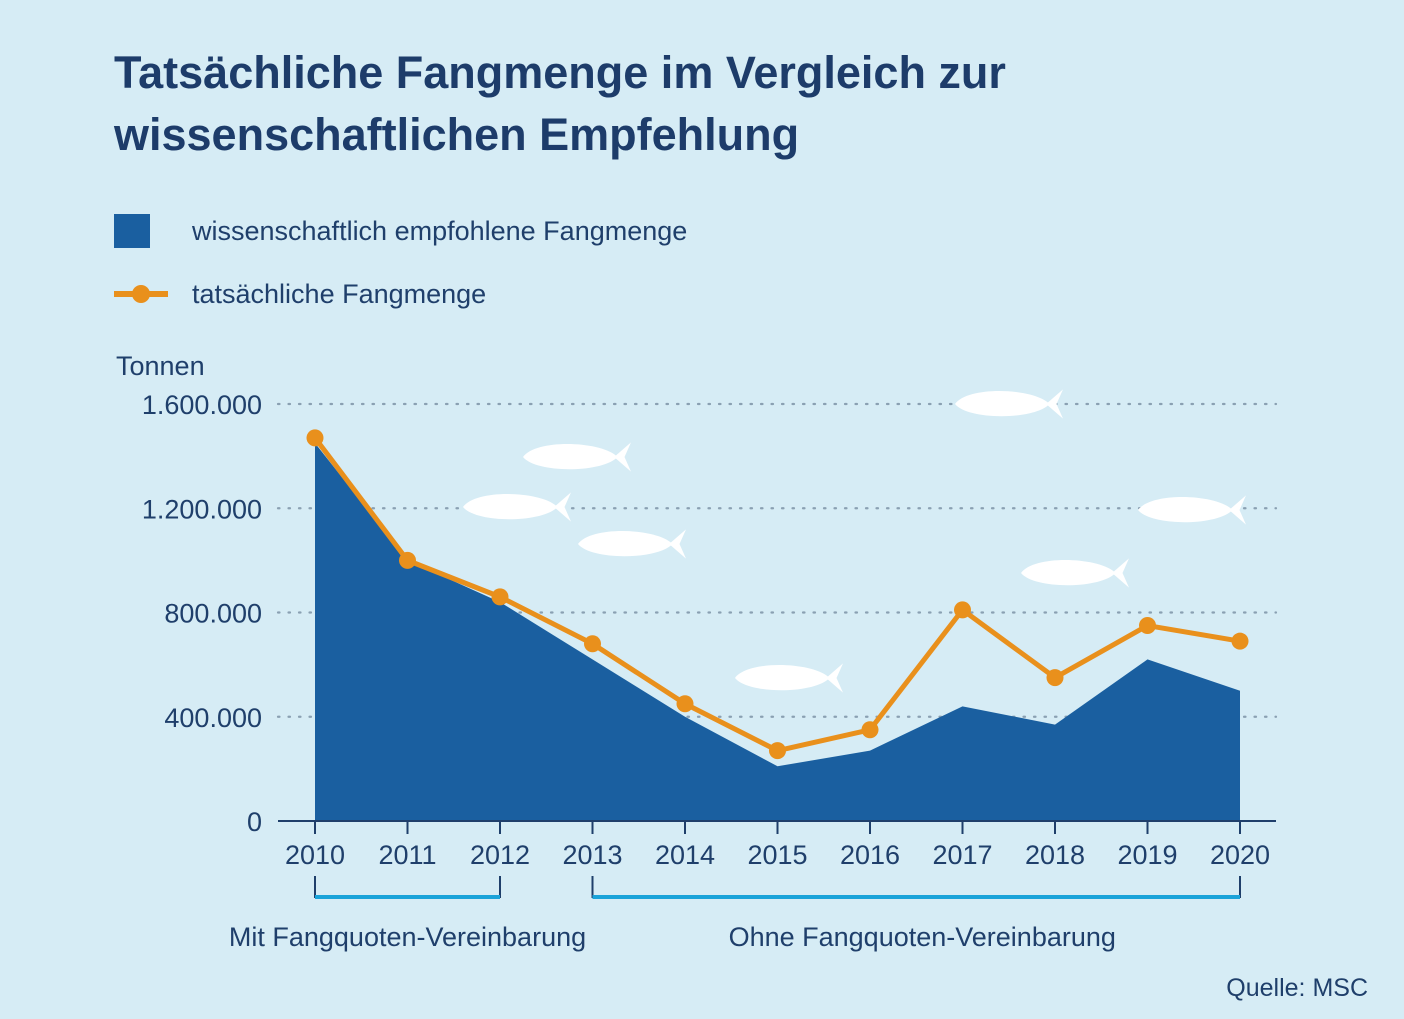 The height and width of the screenshot is (1019, 1404). What do you see at coordinates (500, 855) in the screenshot?
I see `x-tick-label: 2012` at bounding box center [500, 855].